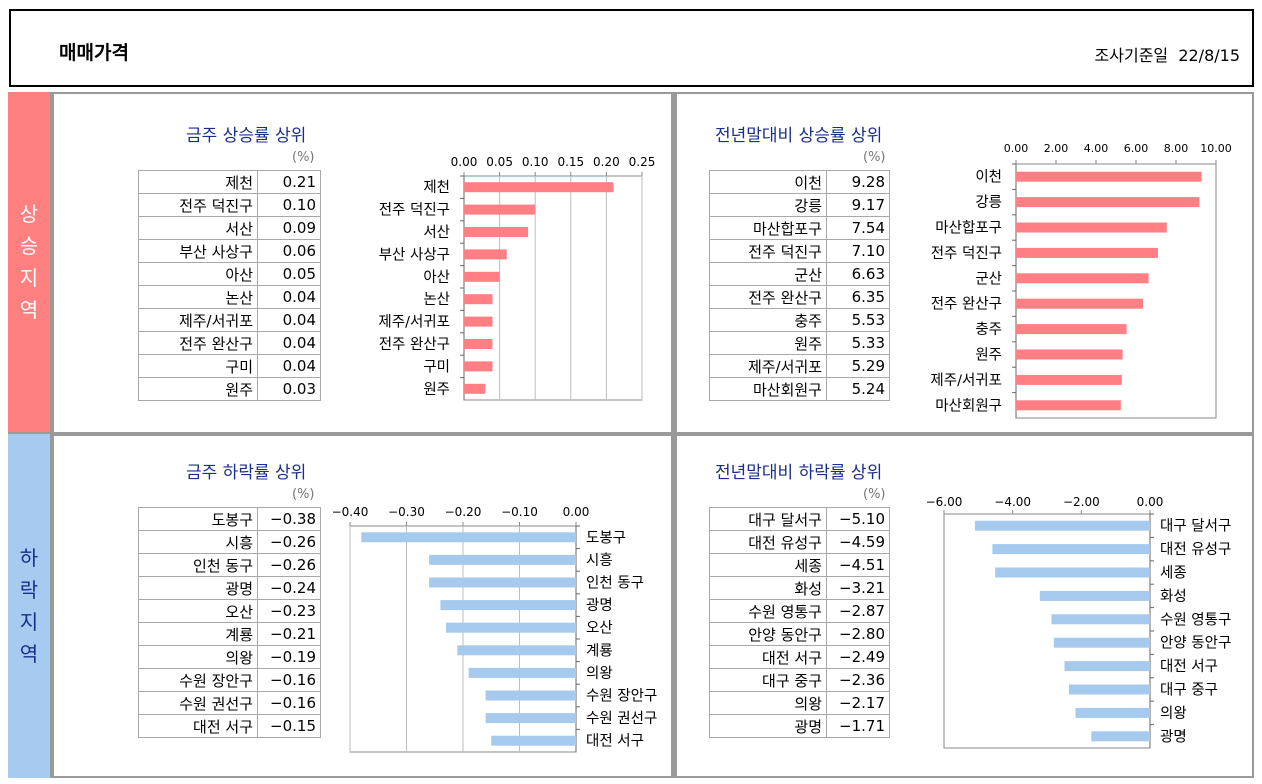  I want to click on change-value: 0.05, so click(289, 274).